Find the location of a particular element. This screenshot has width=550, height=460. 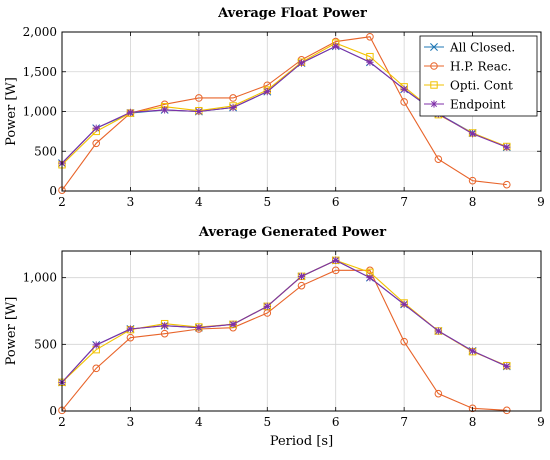

y-tick-label: 1,500 is located at coordinates (40, 72).